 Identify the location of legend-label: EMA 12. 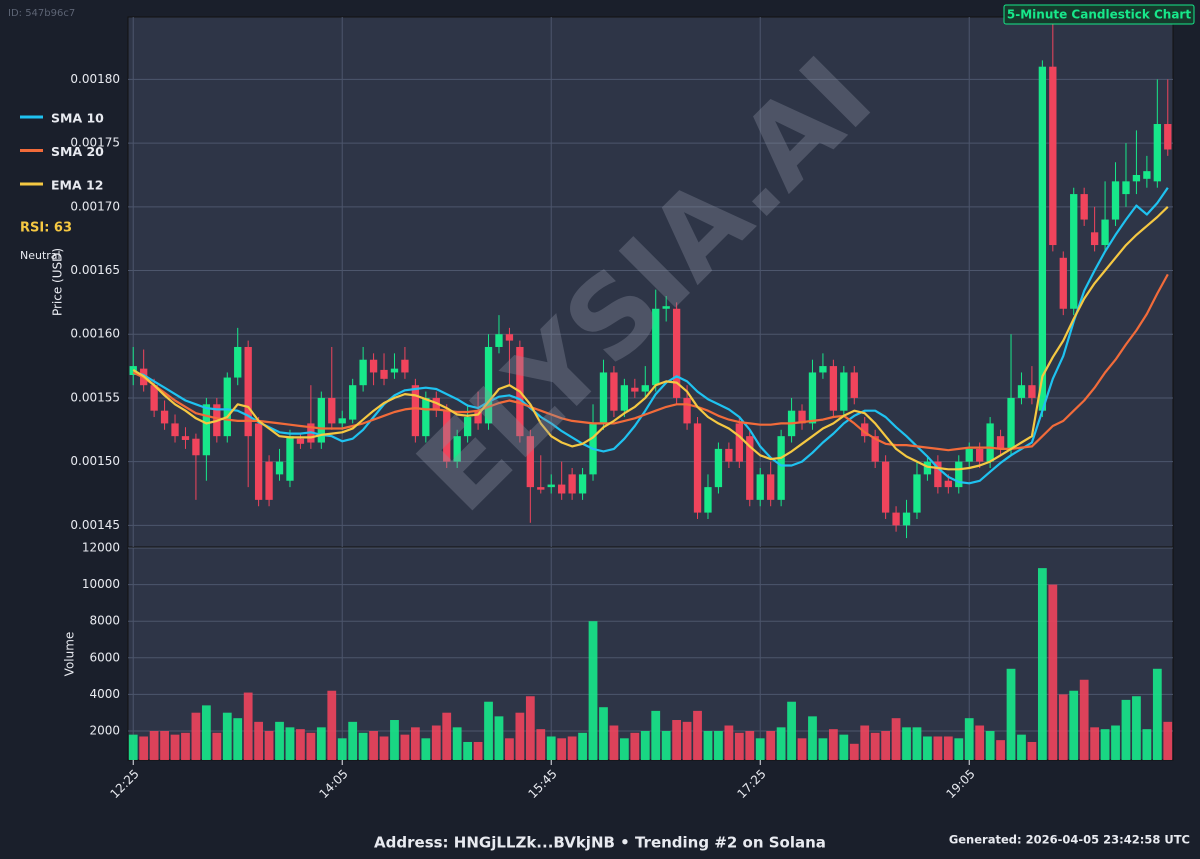
(77, 185).